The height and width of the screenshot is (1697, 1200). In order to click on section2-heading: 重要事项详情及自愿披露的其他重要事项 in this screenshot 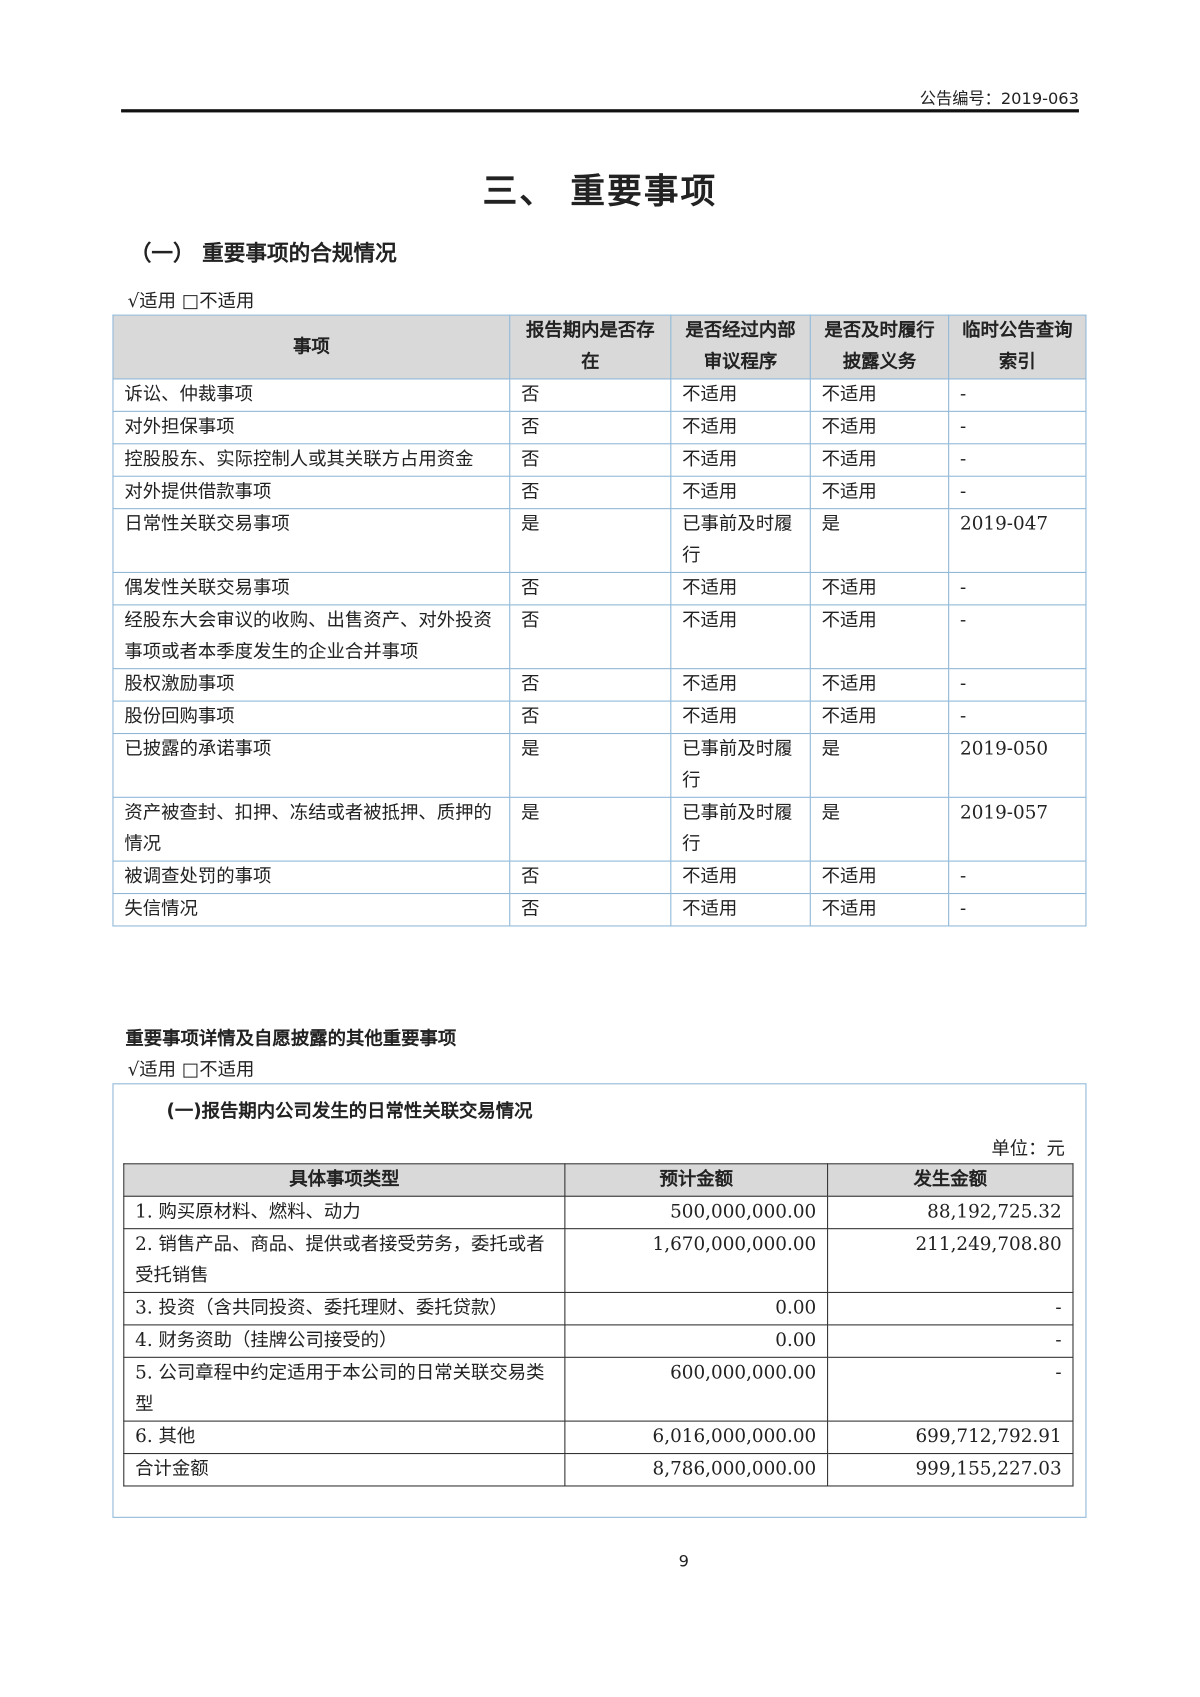, I will do `click(291, 1039)`.